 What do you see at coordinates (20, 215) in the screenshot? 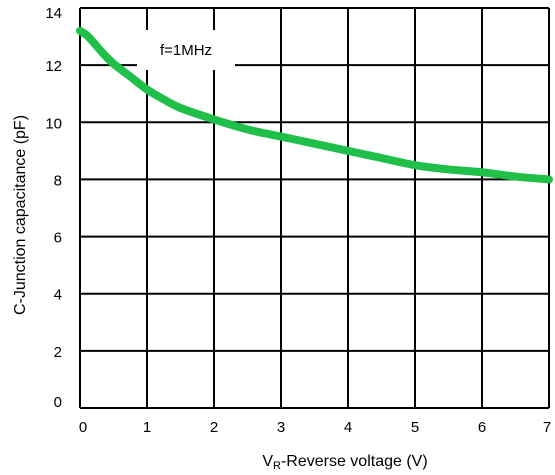
I see `y-axis-title: C-Junction capacitance (pF)` at bounding box center [20, 215].